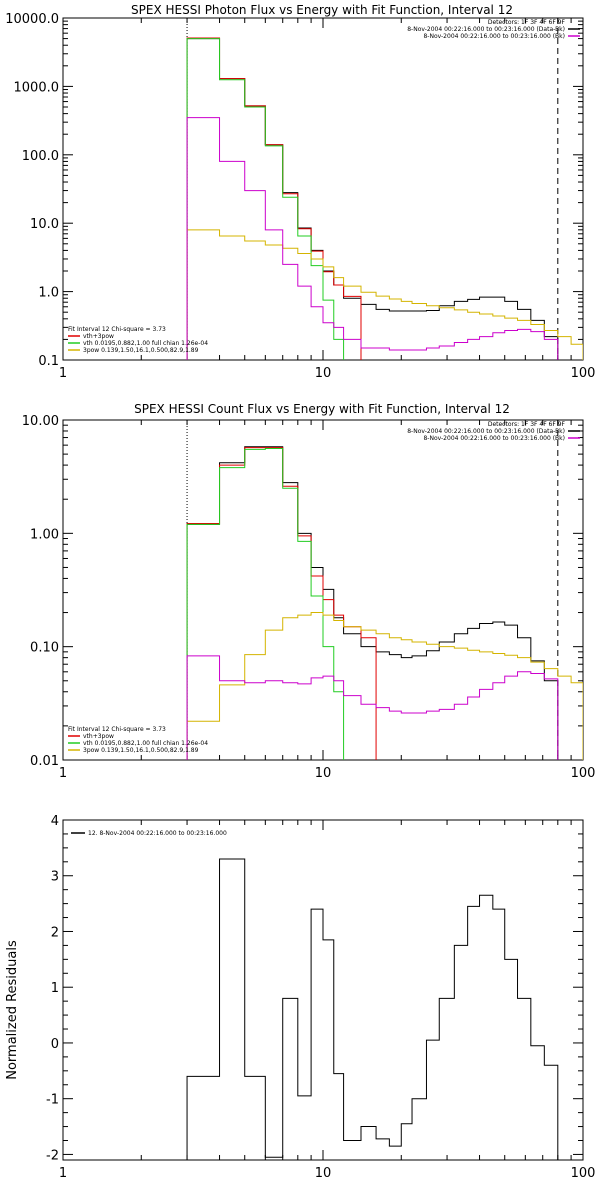  Describe the element at coordinates (37, 87) in the screenshot. I see `y-tick-label: 1000.0` at that location.